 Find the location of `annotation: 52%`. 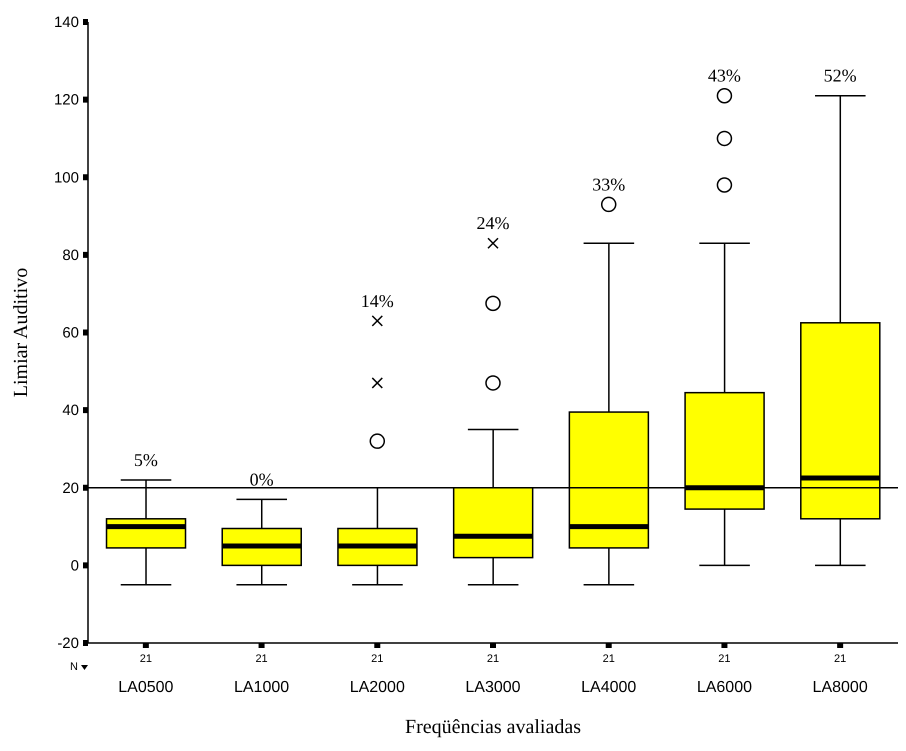

annotation: 52% is located at coordinates (840, 76).